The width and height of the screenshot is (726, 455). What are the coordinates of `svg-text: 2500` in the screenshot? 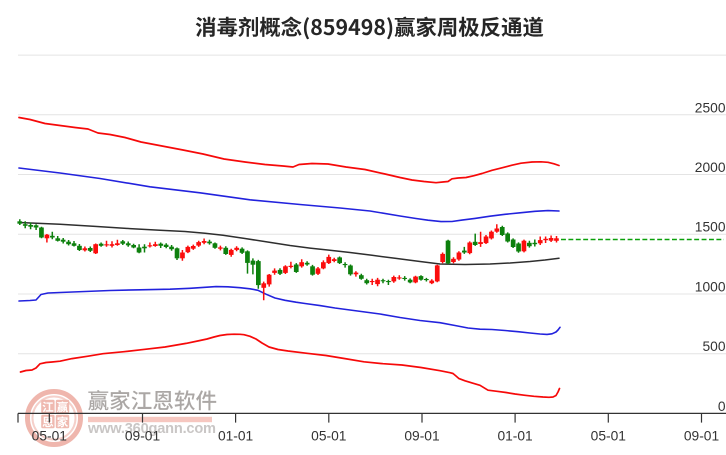 It's located at (710, 107).